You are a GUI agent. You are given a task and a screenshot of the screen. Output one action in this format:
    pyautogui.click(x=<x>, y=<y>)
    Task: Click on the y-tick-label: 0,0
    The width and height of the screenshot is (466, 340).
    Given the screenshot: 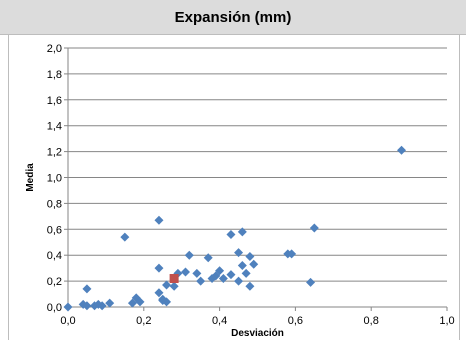 What is the action you would take?
    pyautogui.click(x=54, y=308)
    